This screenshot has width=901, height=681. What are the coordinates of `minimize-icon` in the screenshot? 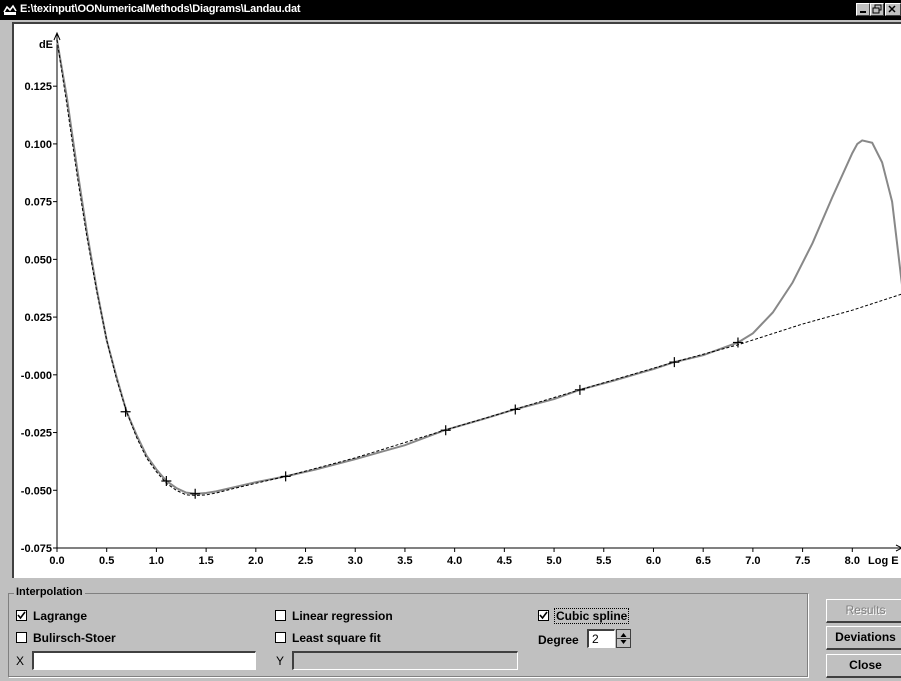 It's located at (863, 12).